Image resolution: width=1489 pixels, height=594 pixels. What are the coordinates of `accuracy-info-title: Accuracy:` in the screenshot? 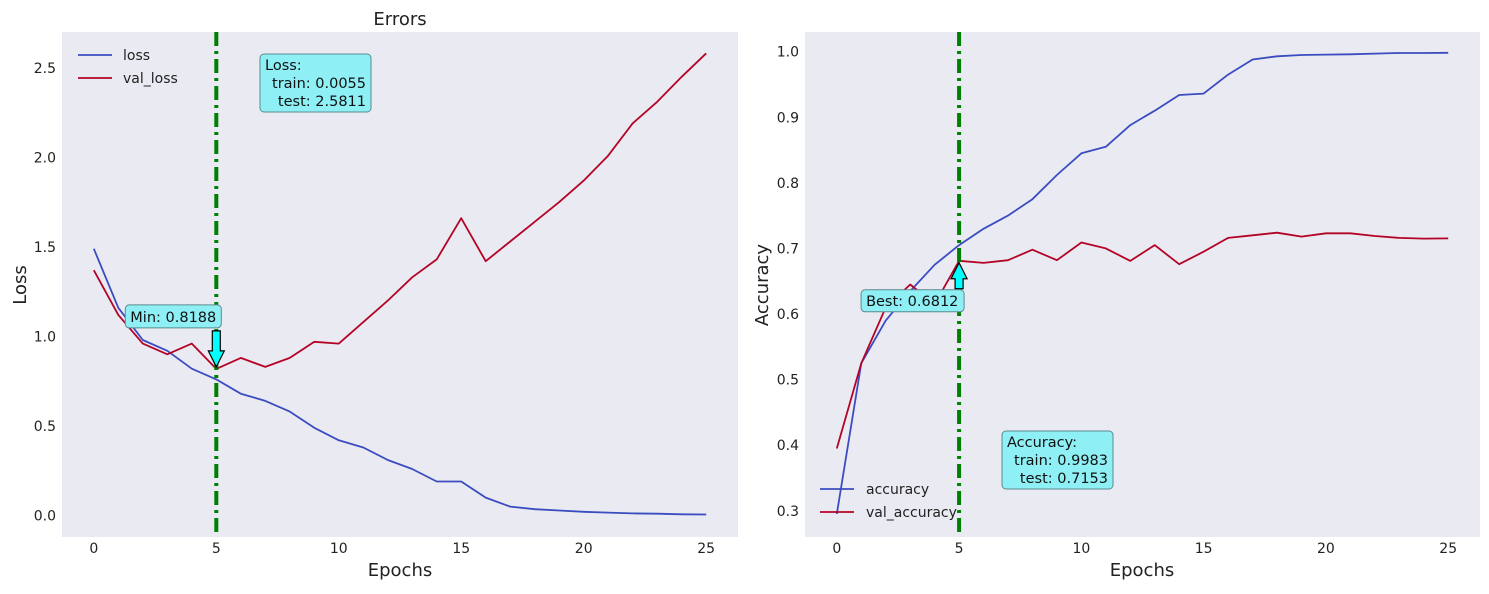 It's located at (1042, 443).